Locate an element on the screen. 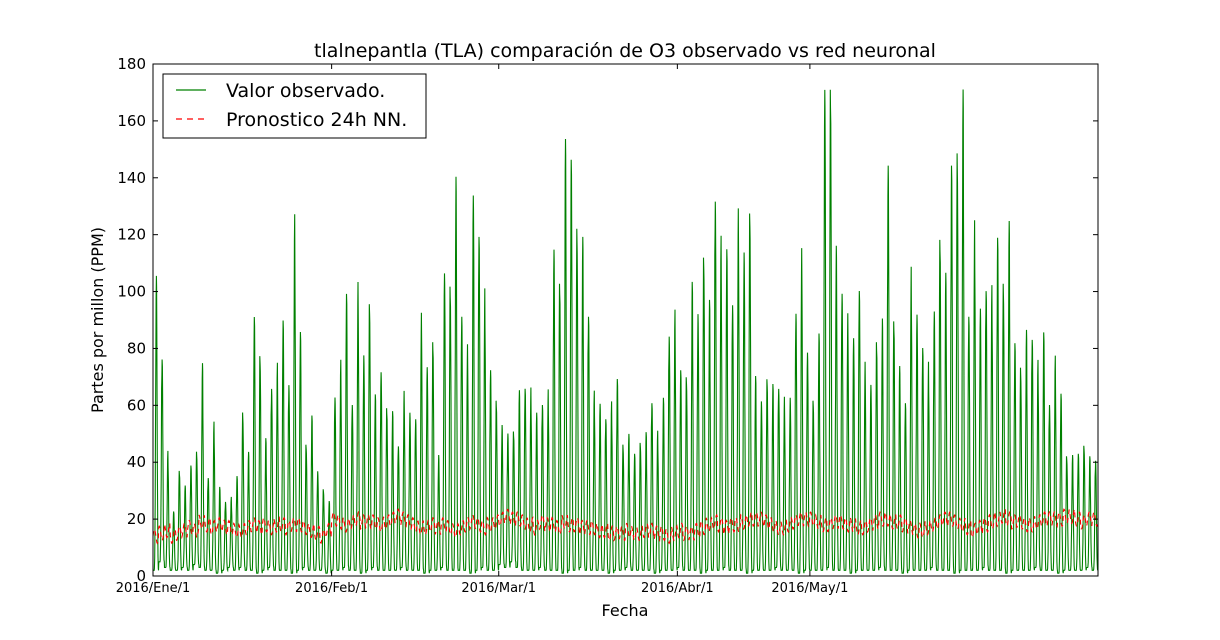  legend: Valor observado. Pronostico 24h NN. is located at coordinates (294, 106).